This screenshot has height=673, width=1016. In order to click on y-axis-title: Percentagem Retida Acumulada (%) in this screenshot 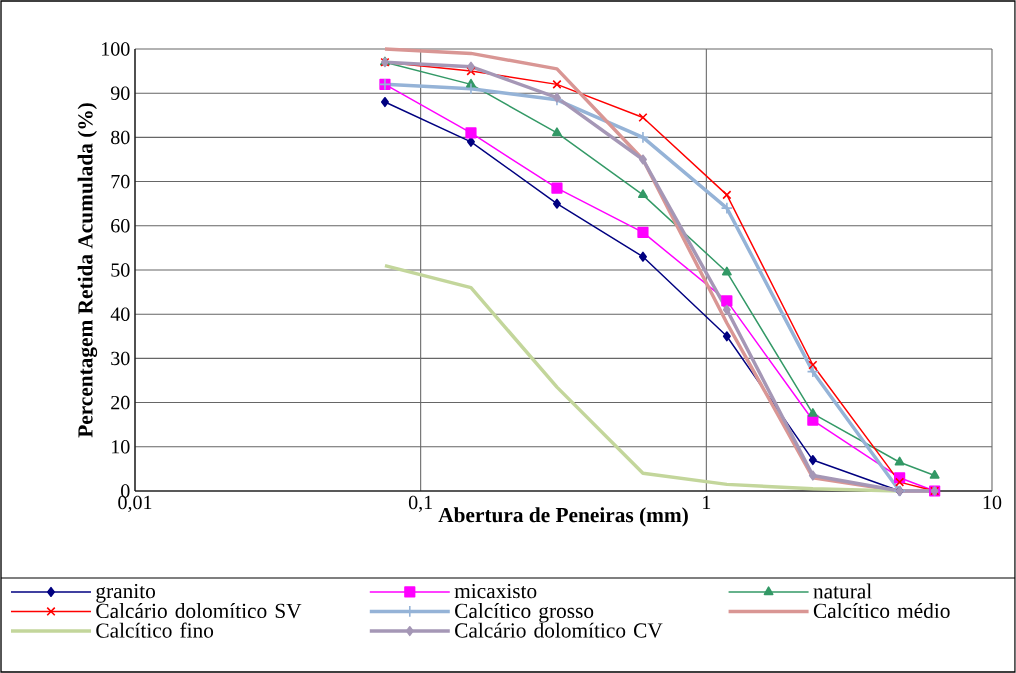, I will do `click(87, 270)`.